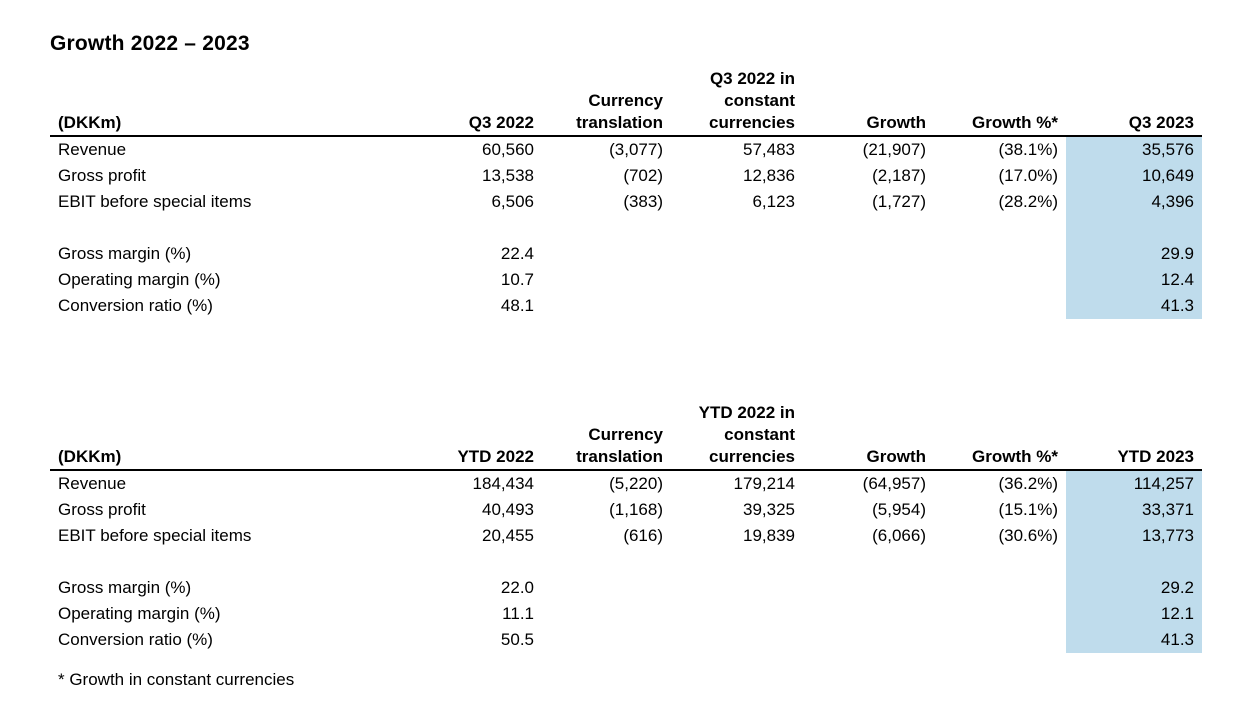  What do you see at coordinates (512, 201) in the screenshot?
I see `table-cell: 6,506` at bounding box center [512, 201].